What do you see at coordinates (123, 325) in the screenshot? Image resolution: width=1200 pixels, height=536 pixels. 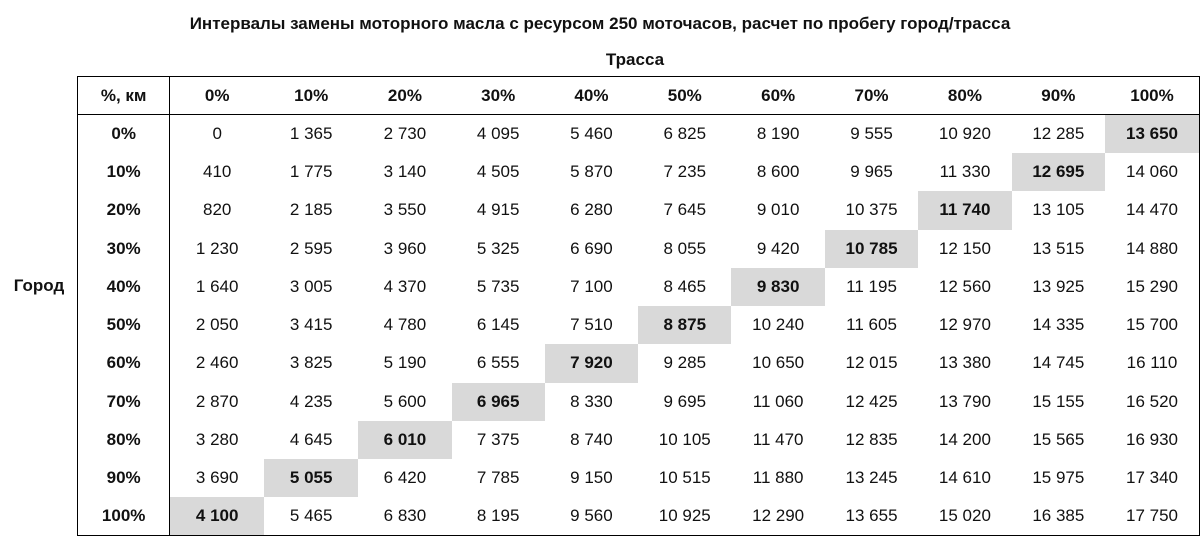 I see `row-header-cell: 50%` at bounding box center [123, 325].